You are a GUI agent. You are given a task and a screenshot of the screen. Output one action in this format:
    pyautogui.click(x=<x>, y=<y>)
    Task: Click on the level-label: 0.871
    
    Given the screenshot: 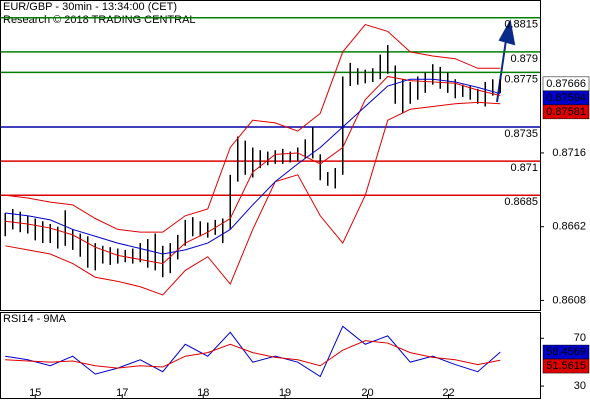 What is the action you would take?
    pyautogui.click(x=524, y=168)
    